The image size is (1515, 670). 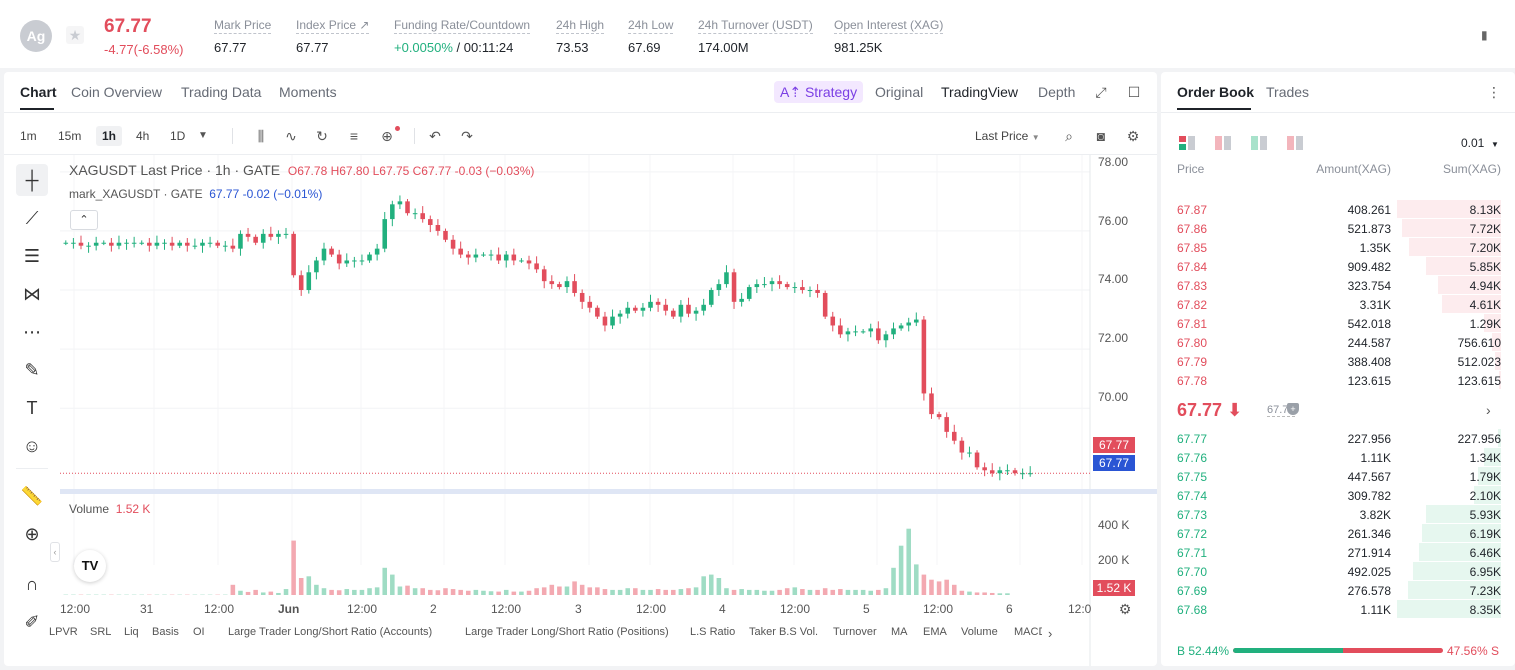 What do you see at coordinates (63, 632) in the screenshot?
I see `indicator-lpvr: LPVR` at bounding box center [63, 632].